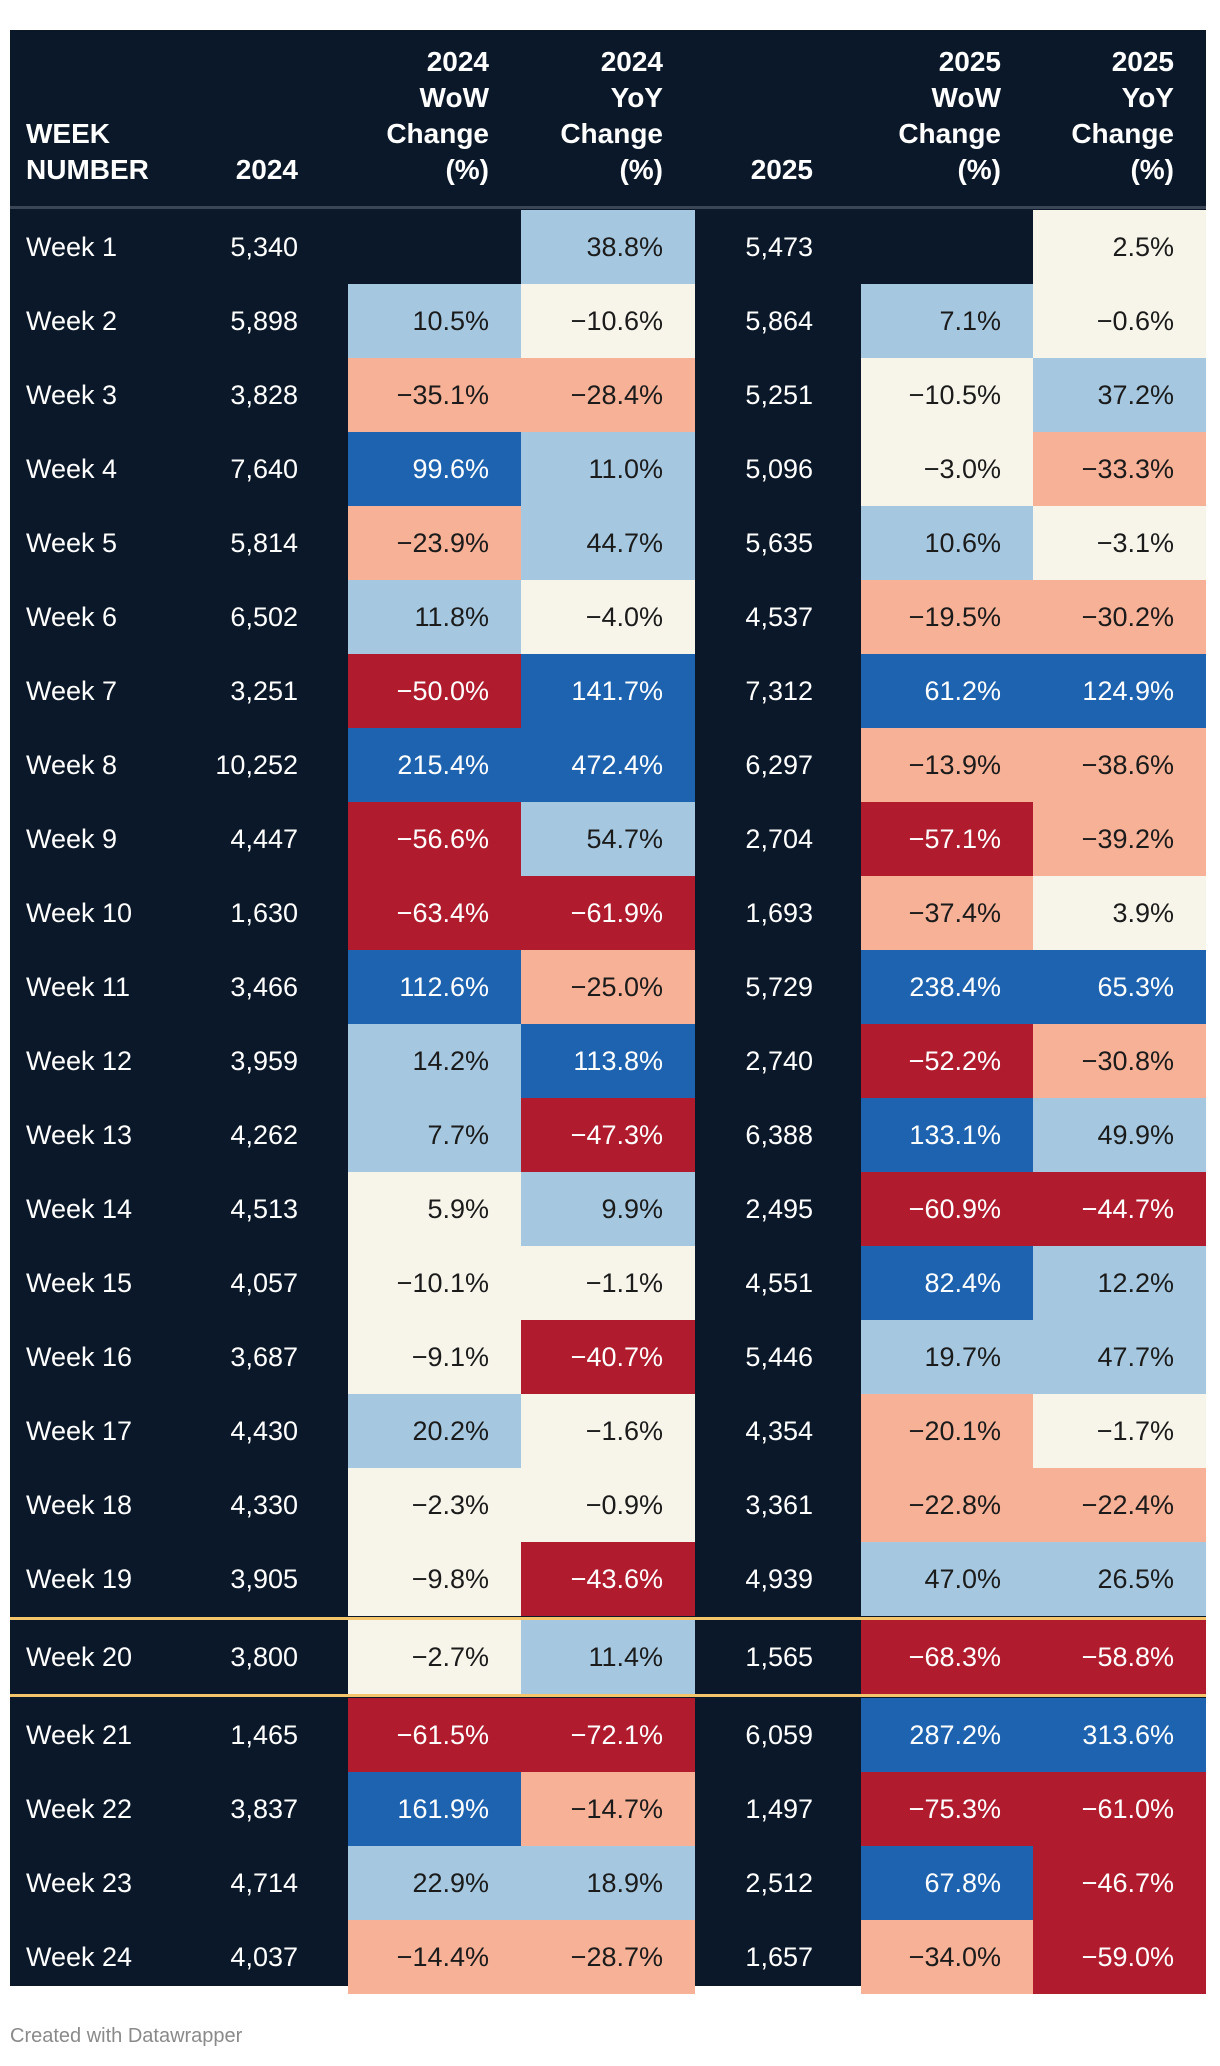  What do you see at coordinates (608, 1957) in the screenshot?
I see `table-cell-yoy2024: −28.7%` at bounding box center [608, 1957].